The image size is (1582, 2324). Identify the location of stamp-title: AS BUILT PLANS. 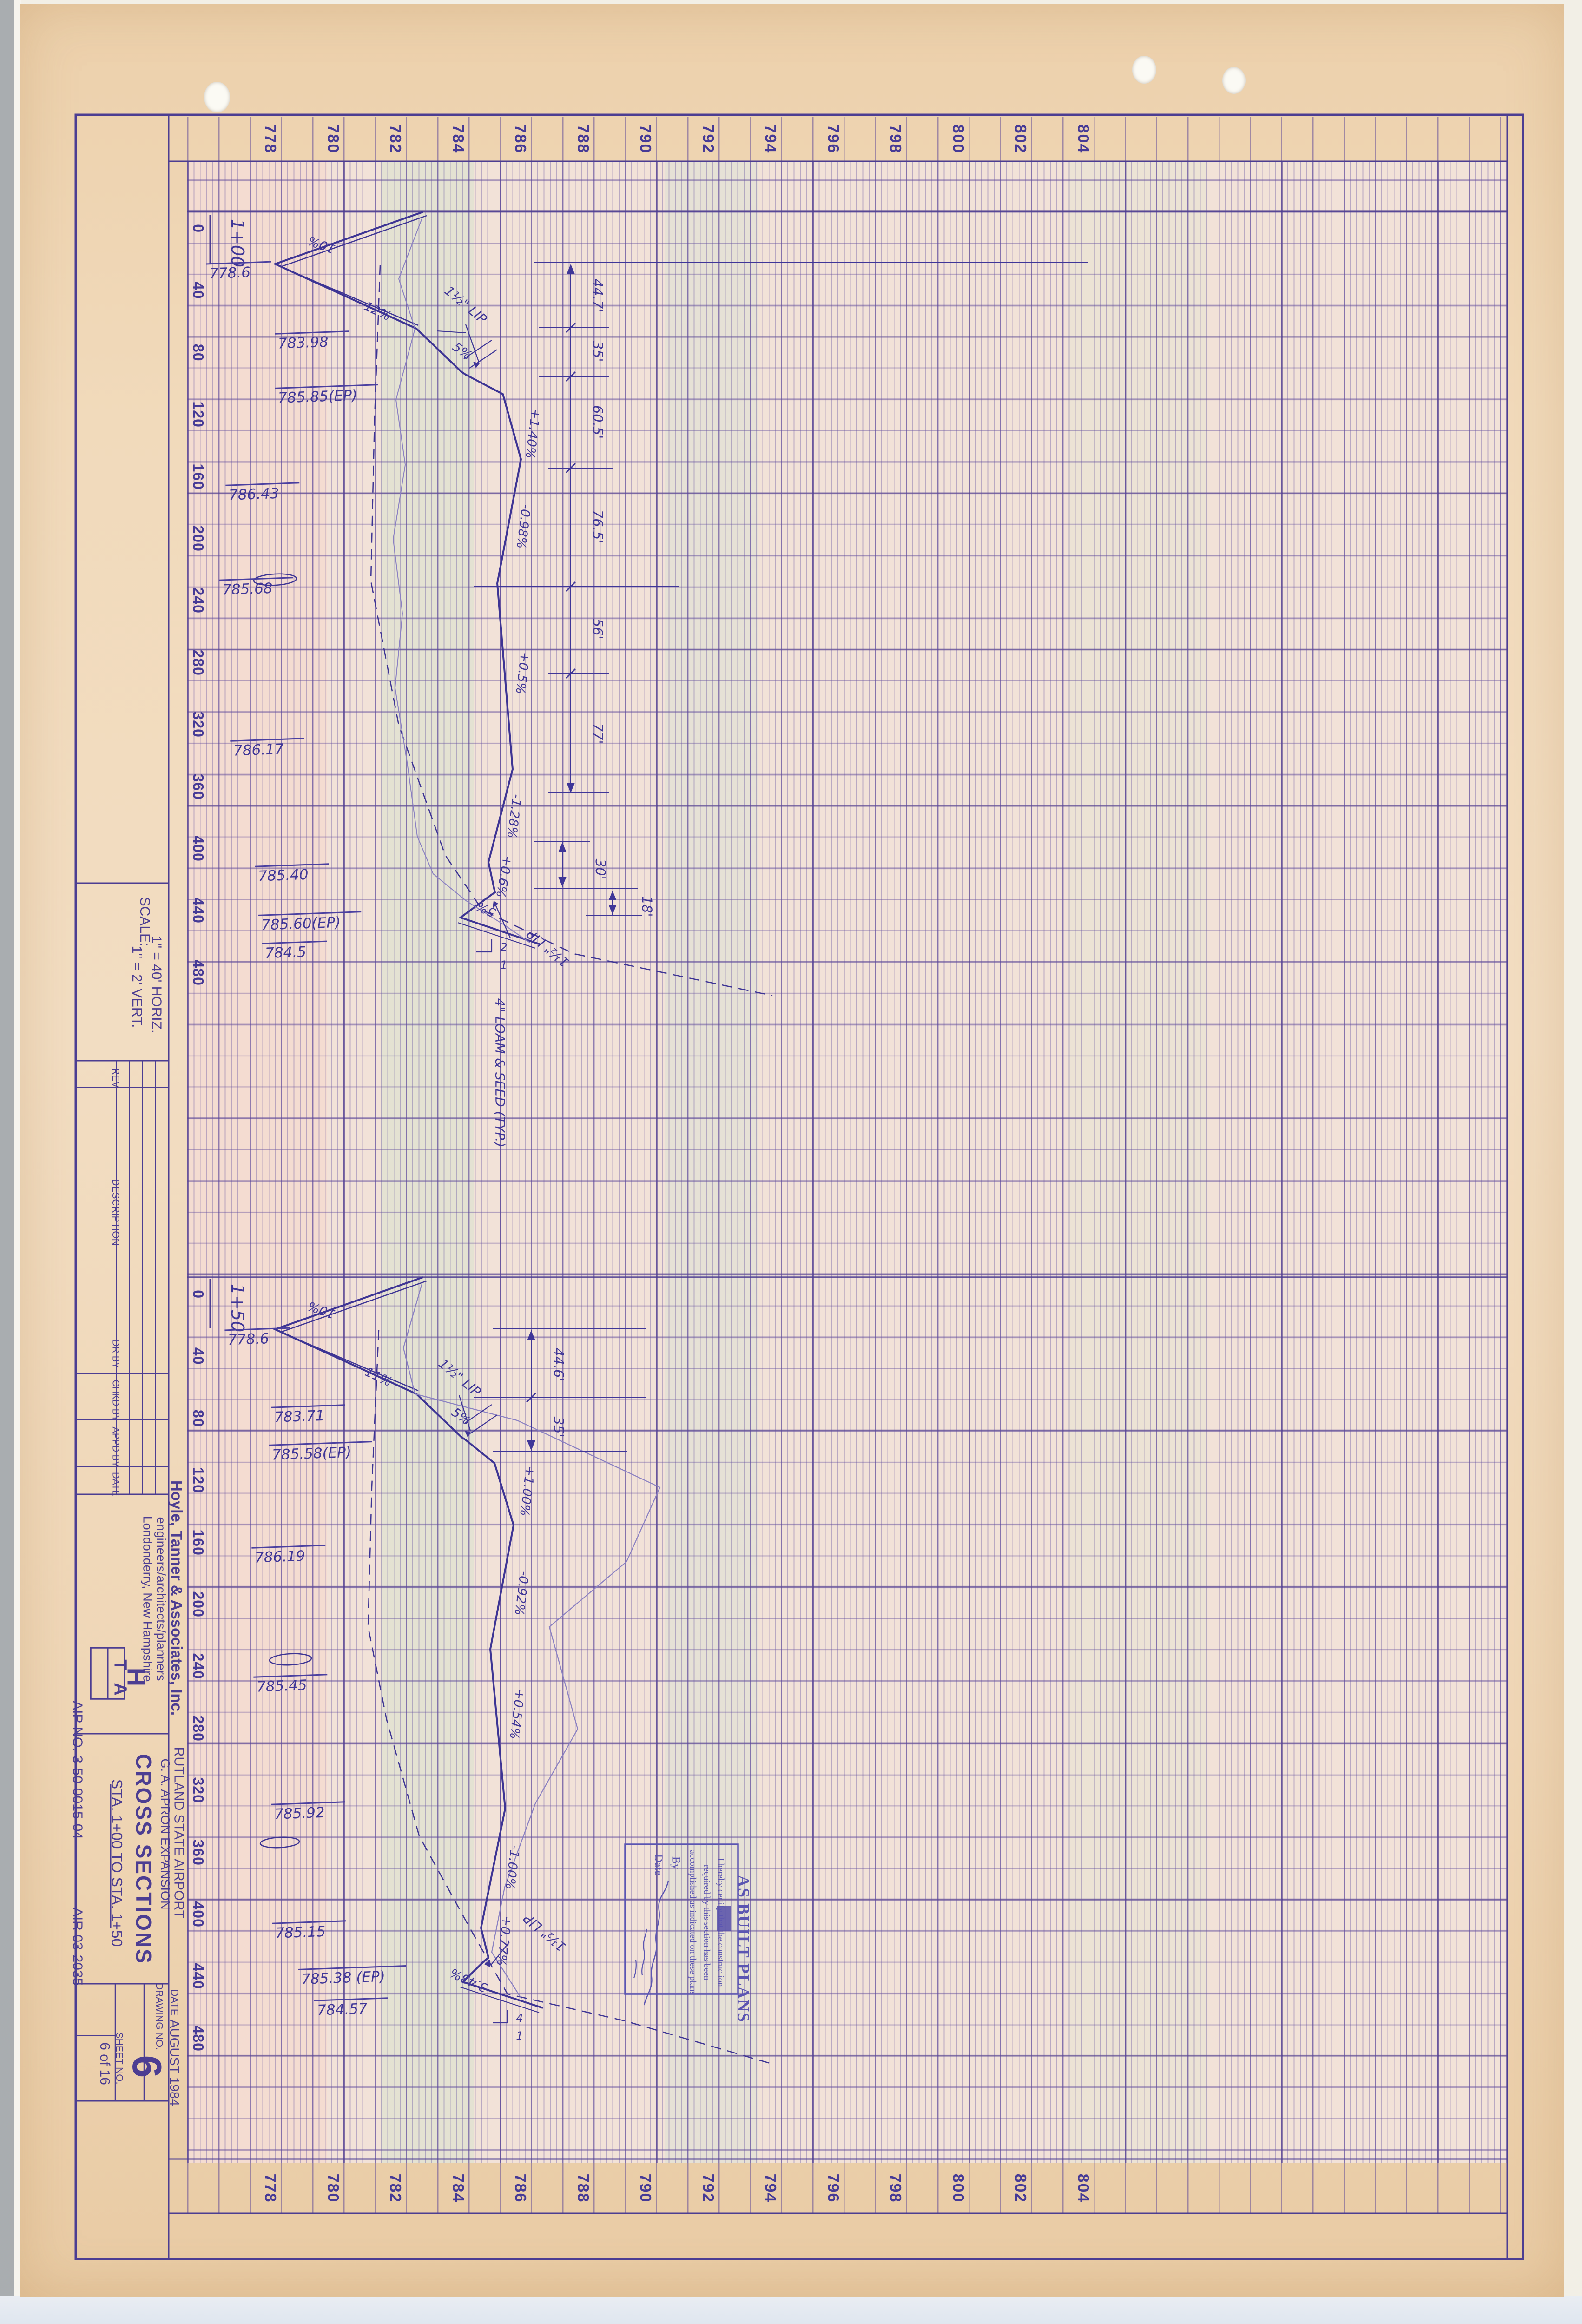
(743, 1949).